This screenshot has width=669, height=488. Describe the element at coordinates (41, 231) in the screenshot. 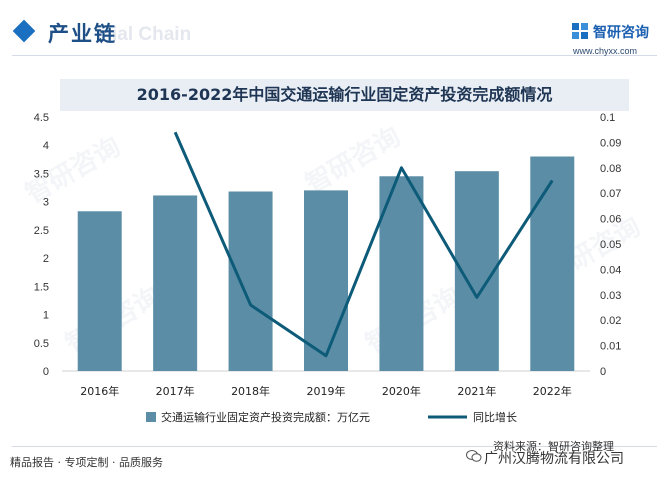

I see `left-axis-tick-label: 2.5` at that location.